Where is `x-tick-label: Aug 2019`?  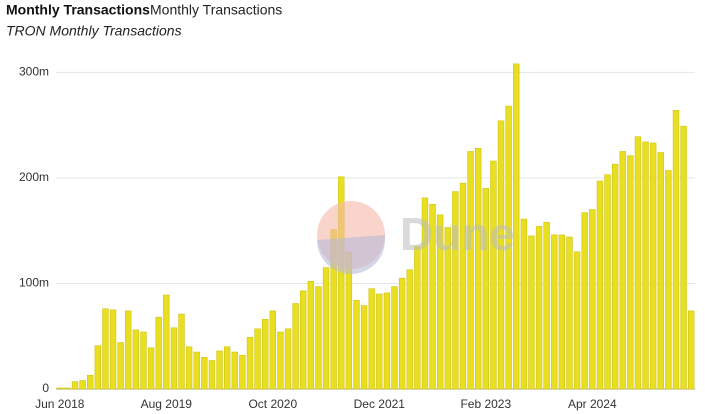
x-tick-label: Aug 2019 is located at coordinates (167, 404).